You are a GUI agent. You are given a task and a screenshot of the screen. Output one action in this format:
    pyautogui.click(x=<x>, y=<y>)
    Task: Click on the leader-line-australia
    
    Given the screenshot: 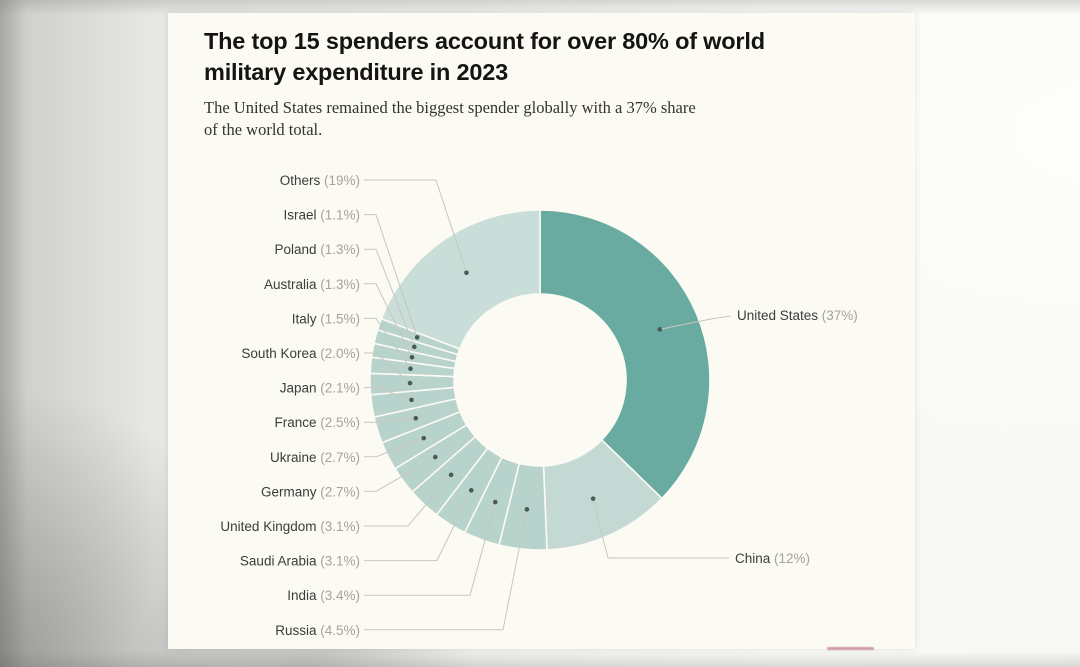 What is the action you would take?
    pyautogui.click(x=388, y=320)
    